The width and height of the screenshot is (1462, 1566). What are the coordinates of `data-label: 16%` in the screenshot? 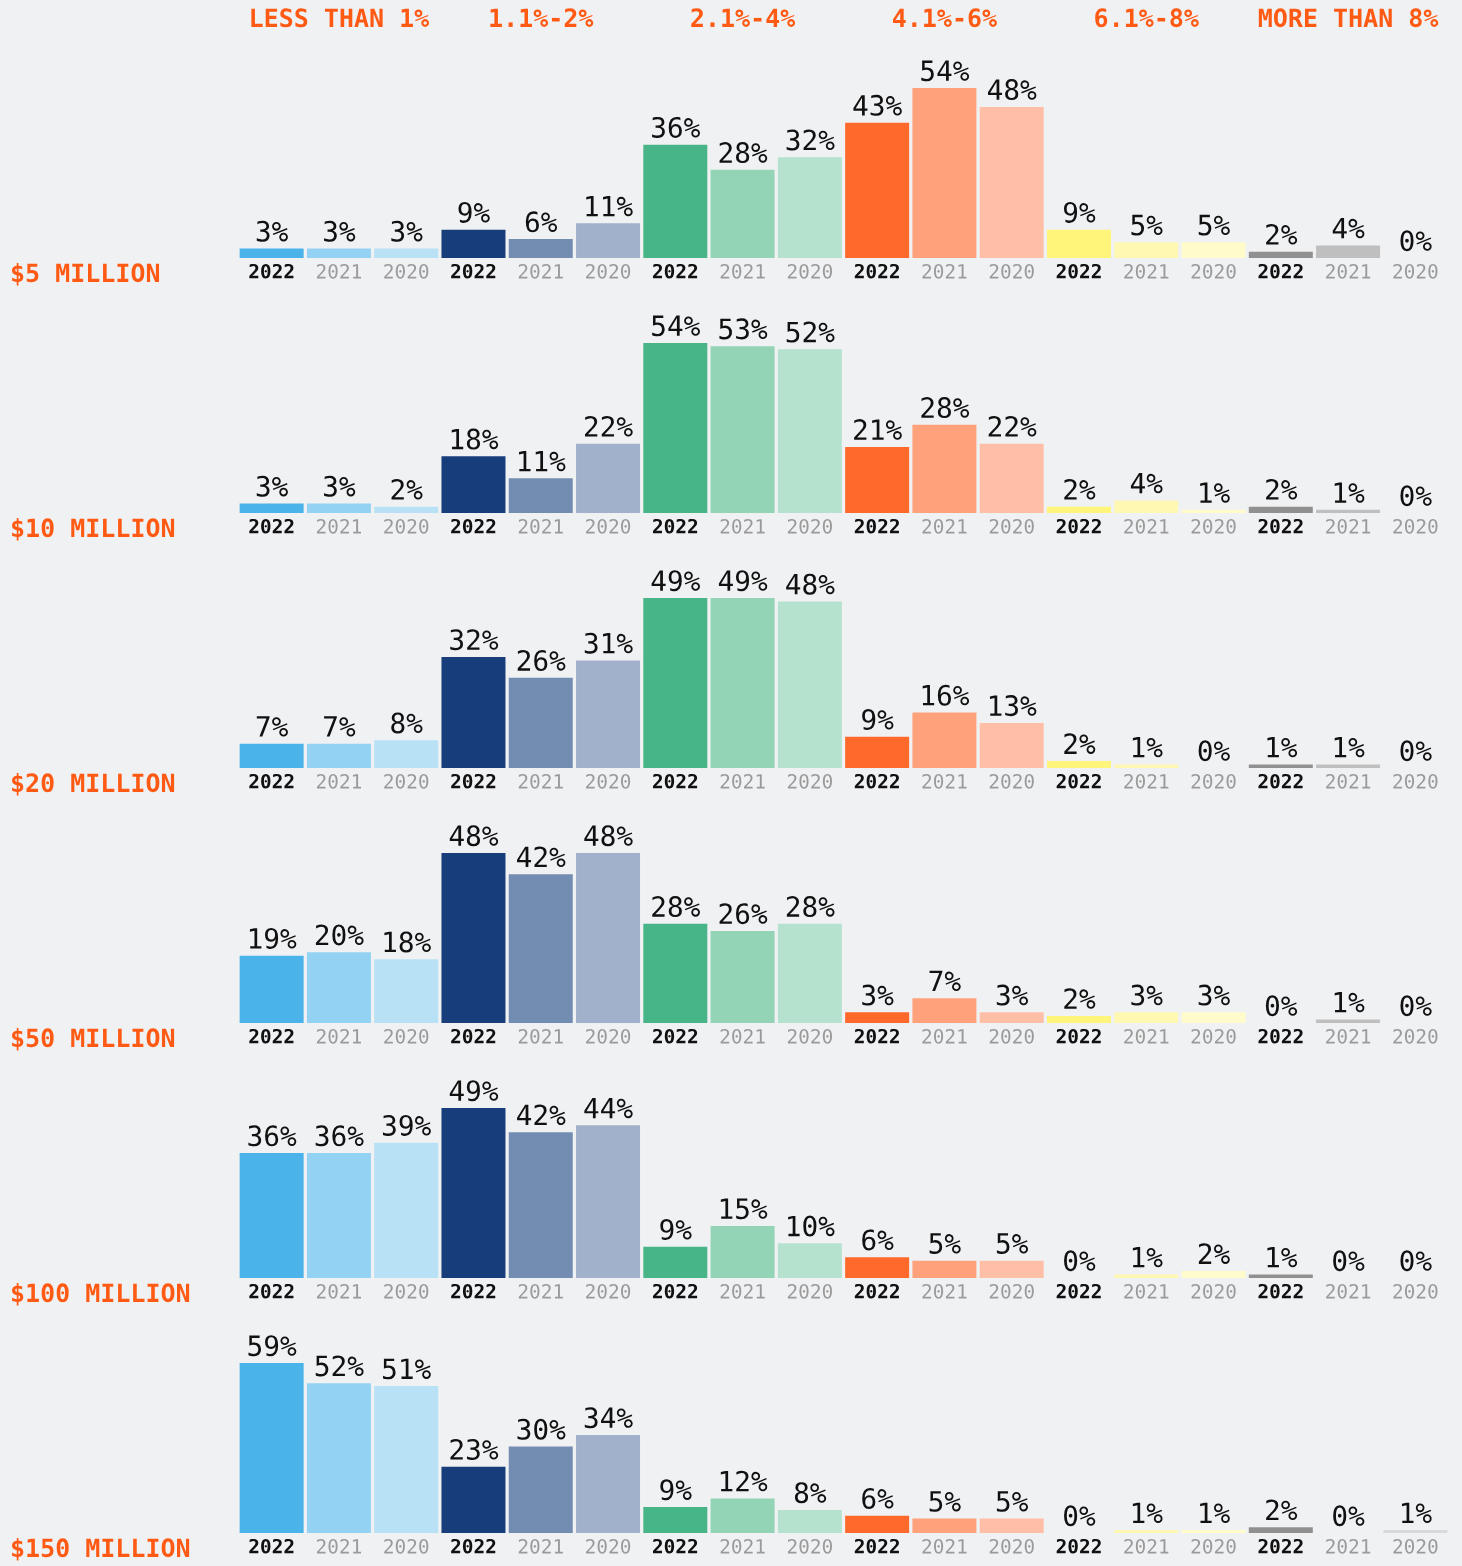 It's located at (946, 695).